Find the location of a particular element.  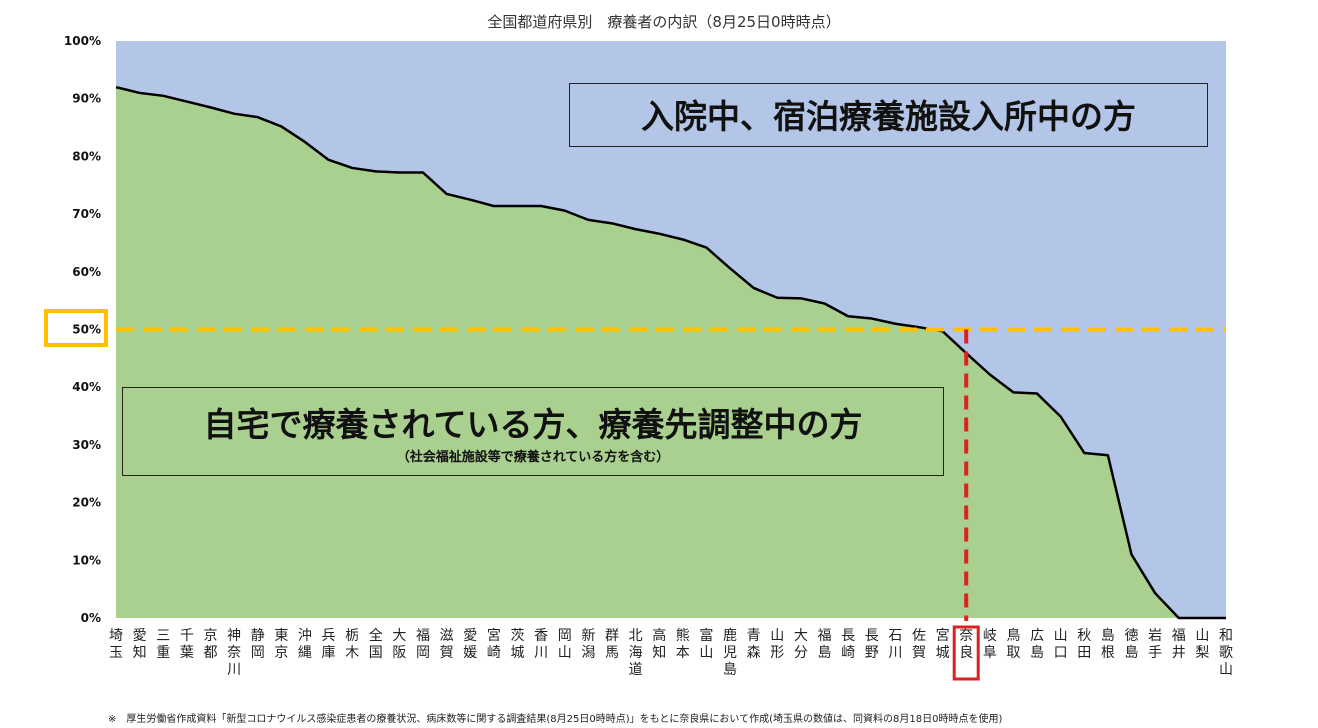

x-tick-label: 鳥取 is located at coordinates (1013, 644).